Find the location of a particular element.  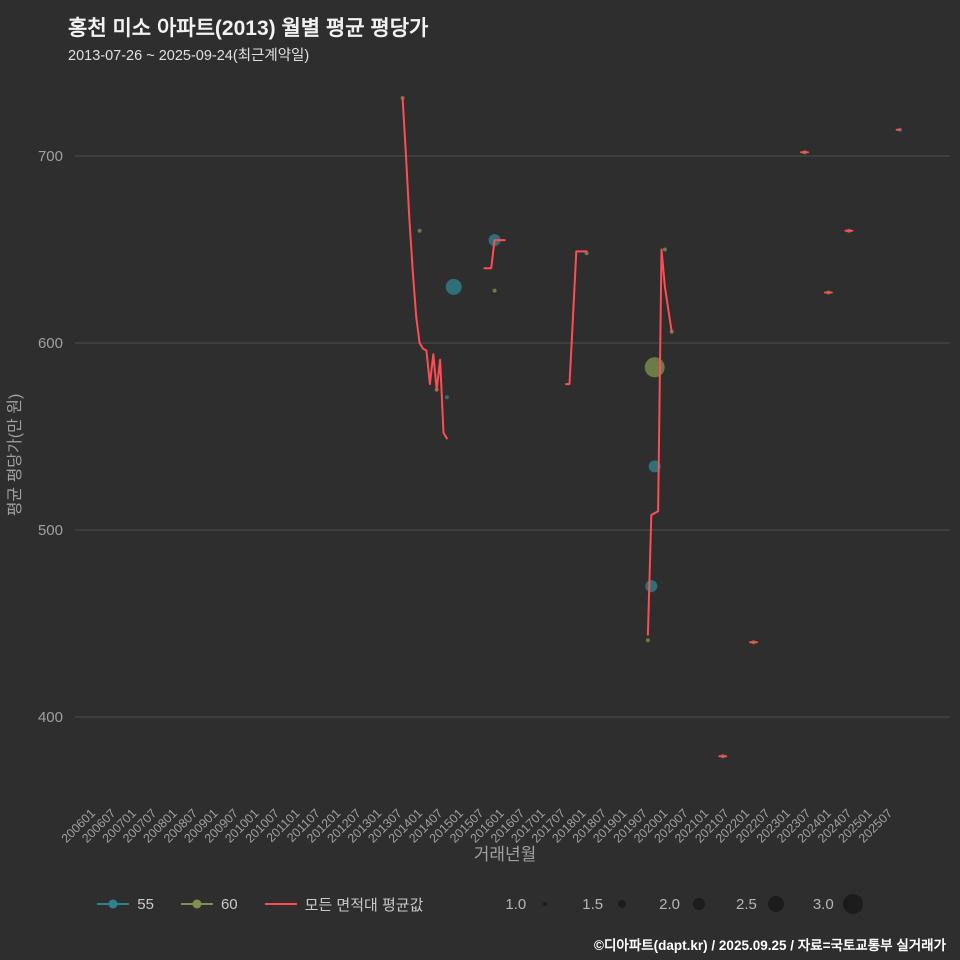

legend-label: 55 is located at coordinates (145, 904).